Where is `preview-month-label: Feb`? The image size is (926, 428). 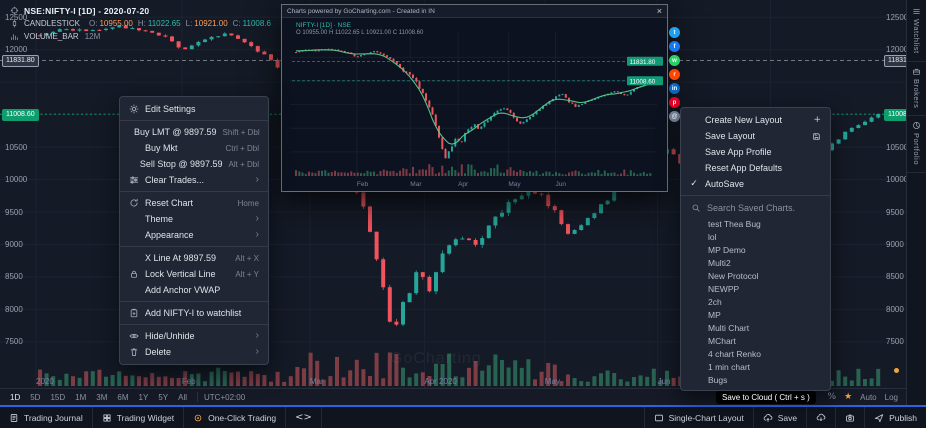 preview-month-label: Feb is located at coordinates (363, 184).